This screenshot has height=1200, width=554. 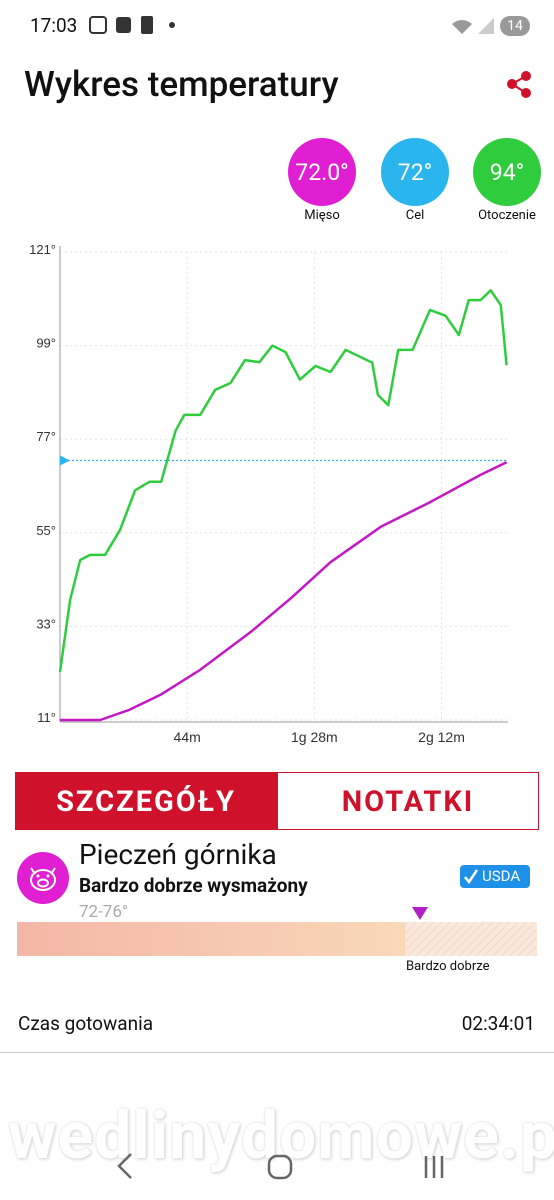 What do you see at coordinates (277, 931) in the screenshot?
I see `range-bar` at bounding box center [277, 931].